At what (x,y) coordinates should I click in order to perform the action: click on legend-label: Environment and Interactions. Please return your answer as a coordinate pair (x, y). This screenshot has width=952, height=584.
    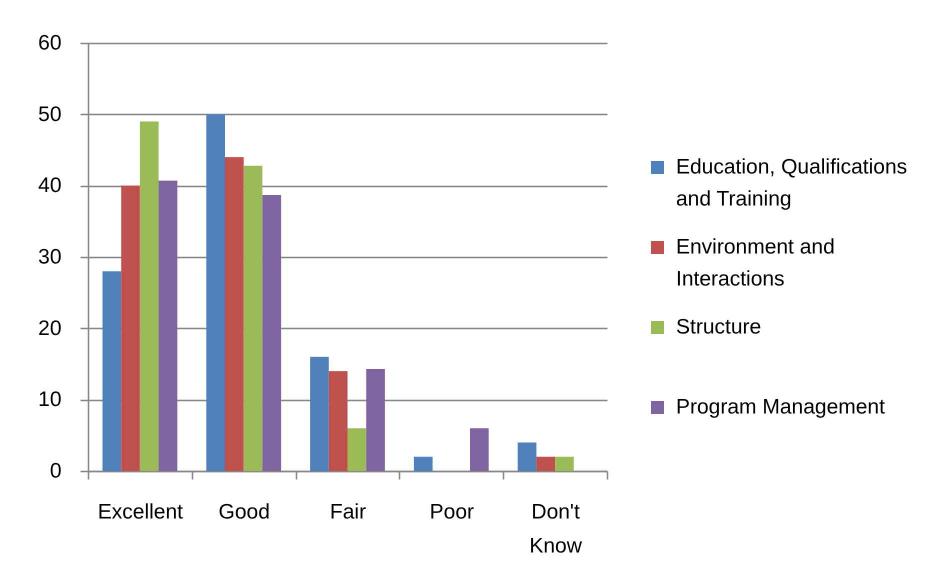
    Looking at the image, I should click on (755, 263).